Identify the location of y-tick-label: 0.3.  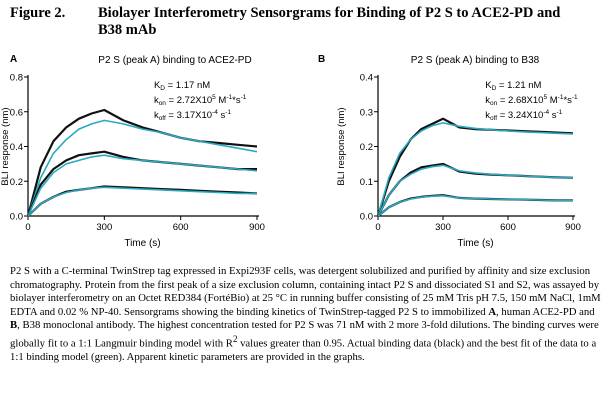
(366, 112).